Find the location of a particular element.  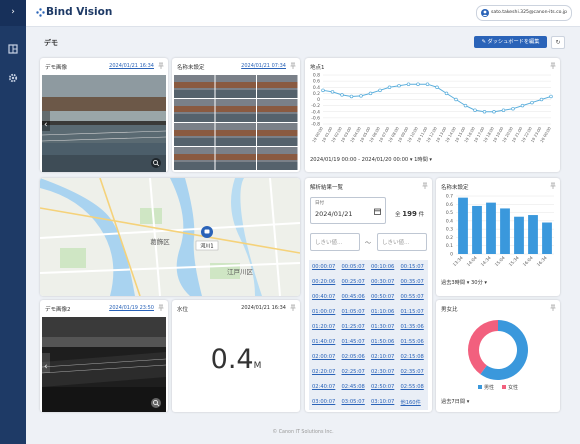

sidebar-toggle: › is located at coordinates (13, 13).